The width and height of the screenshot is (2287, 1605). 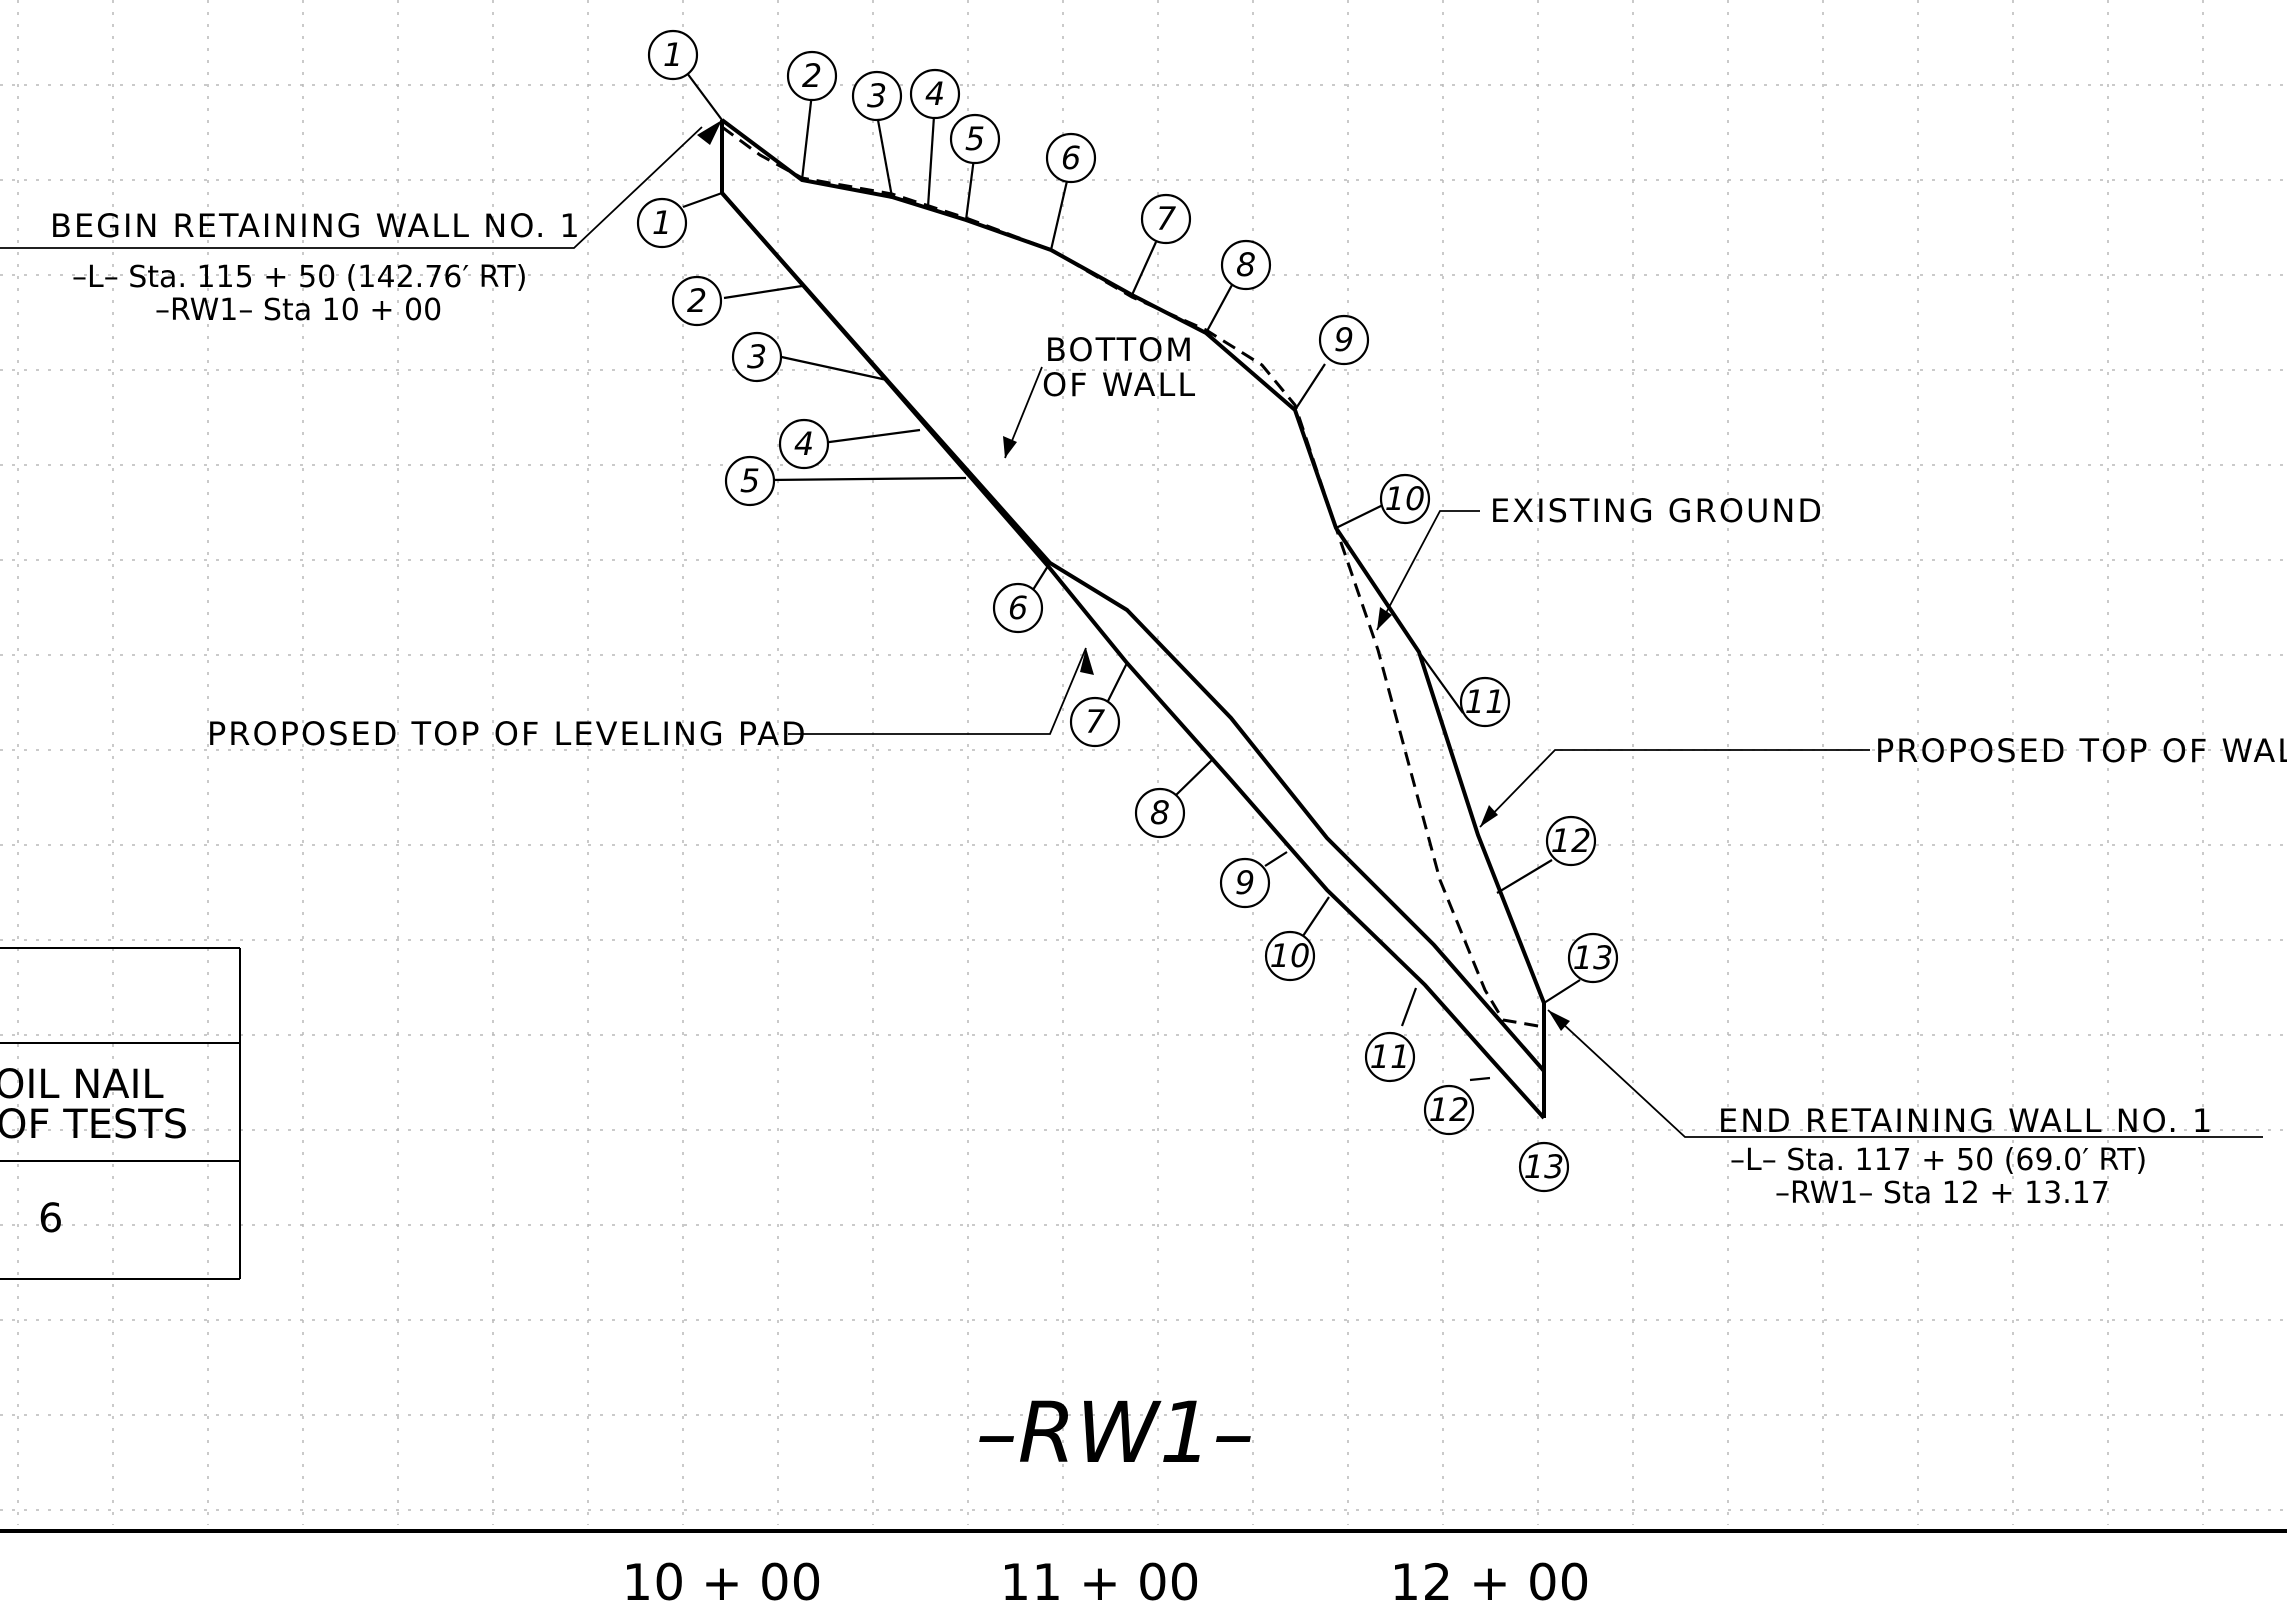 I want to click on end-wall-label: END RETAINING WALL NO. 1, so click(x=1966, y=1121).